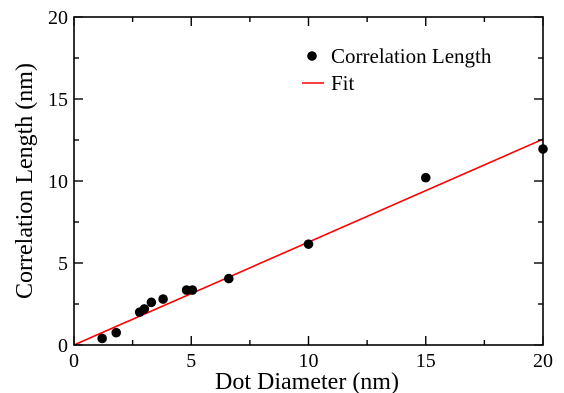 This screenshot has height=393, width=564. Describe the element at coordinates (397, 69) in the screenshot. I see `legend: Correlation Length Fit` at that location.